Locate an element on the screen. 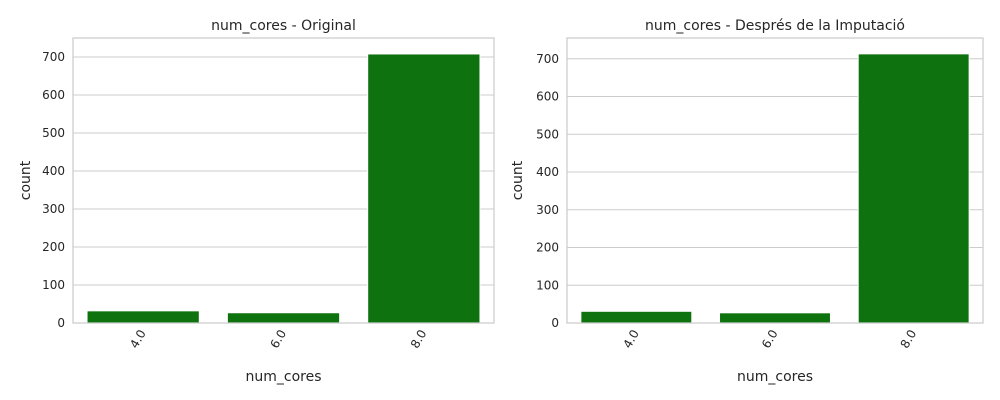 The width and height of the screenshot is (1000, 400). chart-title: num_cores - Després de la Imputació is located at coordinates (775, 26).